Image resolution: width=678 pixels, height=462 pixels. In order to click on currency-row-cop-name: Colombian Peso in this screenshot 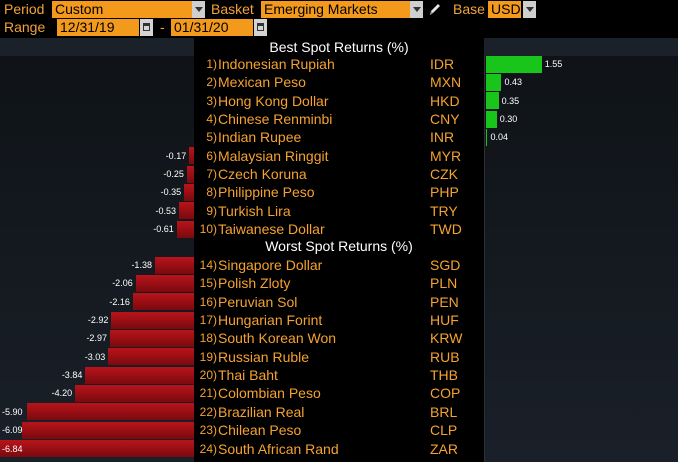, I will do `click(269, 393)`.